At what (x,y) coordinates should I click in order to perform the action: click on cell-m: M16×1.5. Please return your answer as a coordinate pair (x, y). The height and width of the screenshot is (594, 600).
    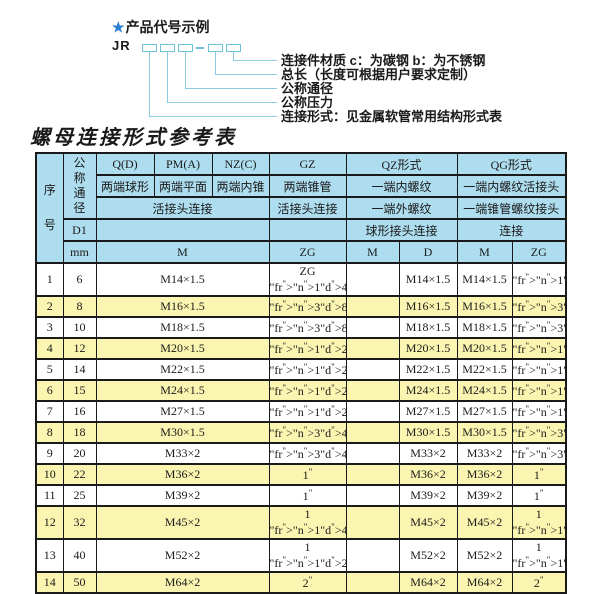
    Looking at the image, I should click on (182, 306).